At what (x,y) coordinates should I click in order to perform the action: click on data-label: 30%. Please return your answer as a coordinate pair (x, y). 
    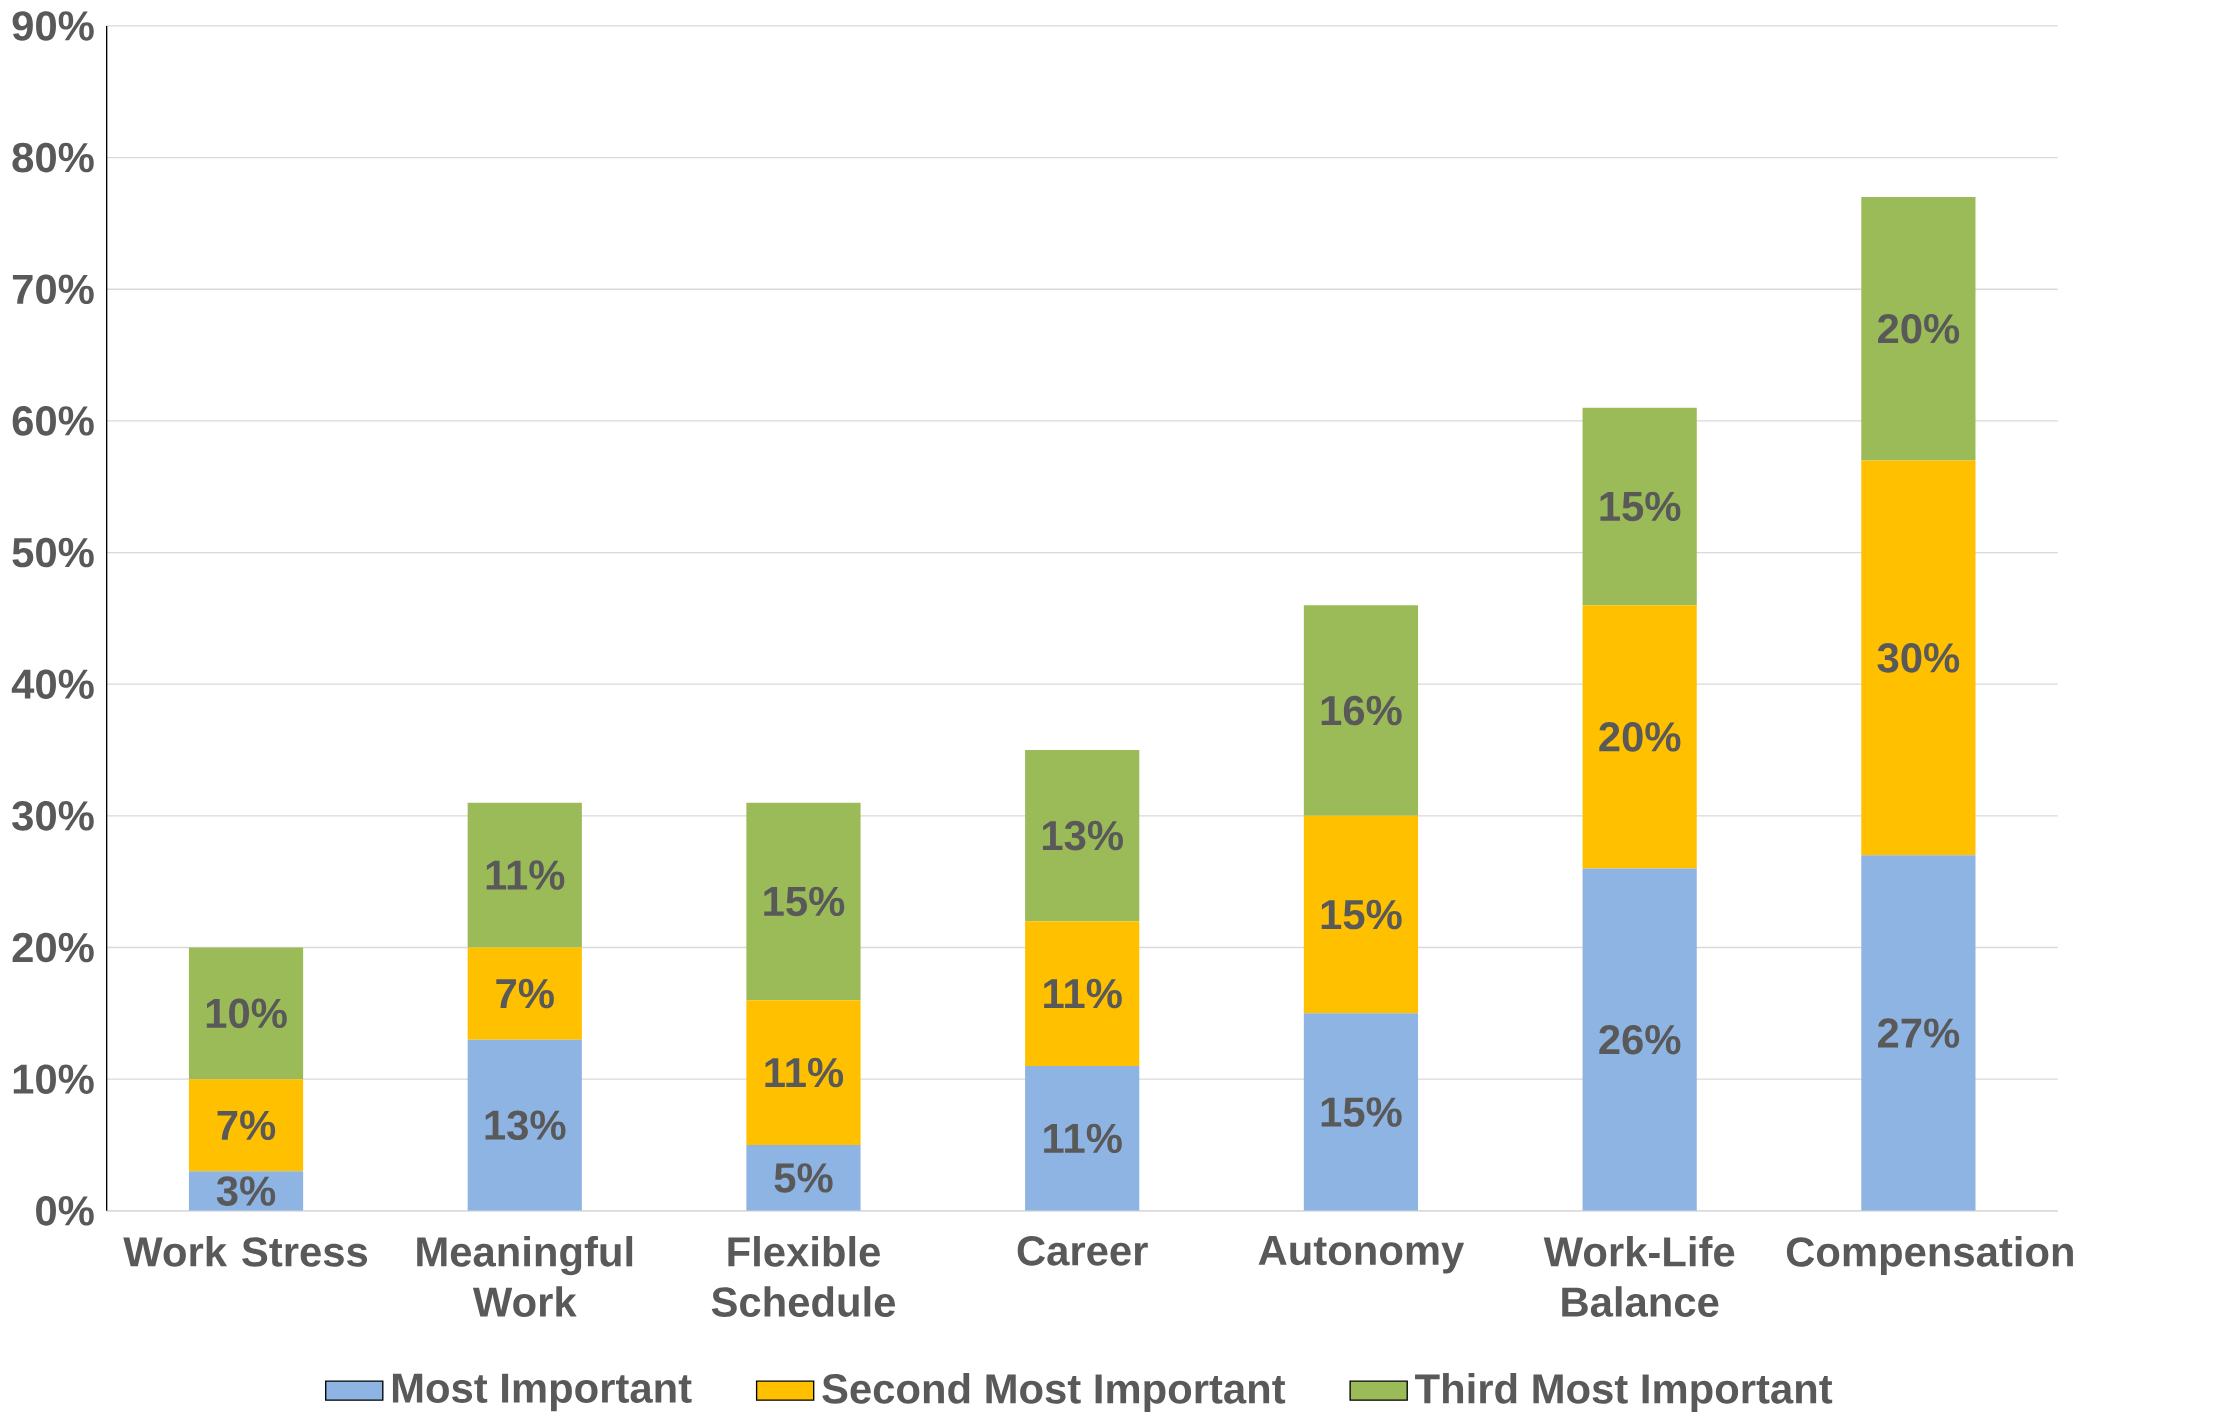
    Looking at the image, I should click on (1918, 658).